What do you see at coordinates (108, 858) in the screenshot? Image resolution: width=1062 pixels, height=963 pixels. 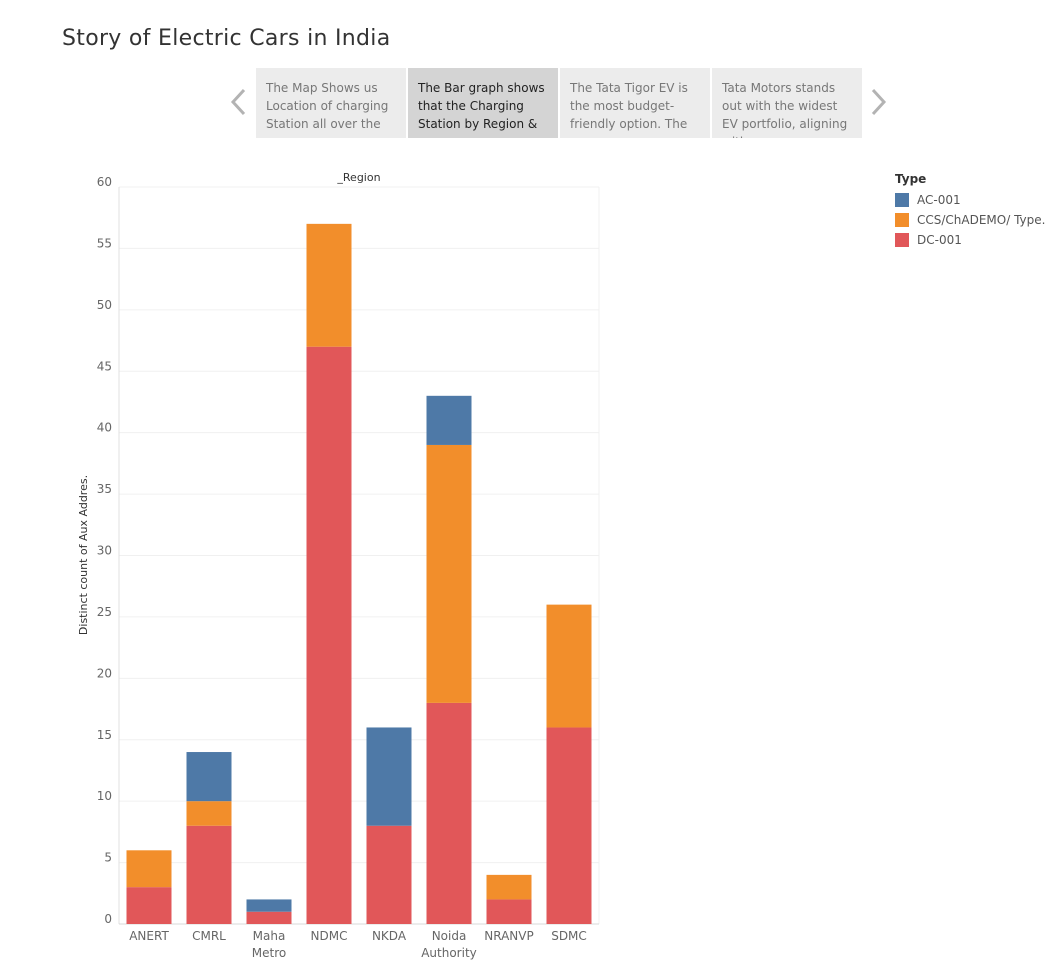 I see `y-tick-label: 5` at bounding box center [108, 858].